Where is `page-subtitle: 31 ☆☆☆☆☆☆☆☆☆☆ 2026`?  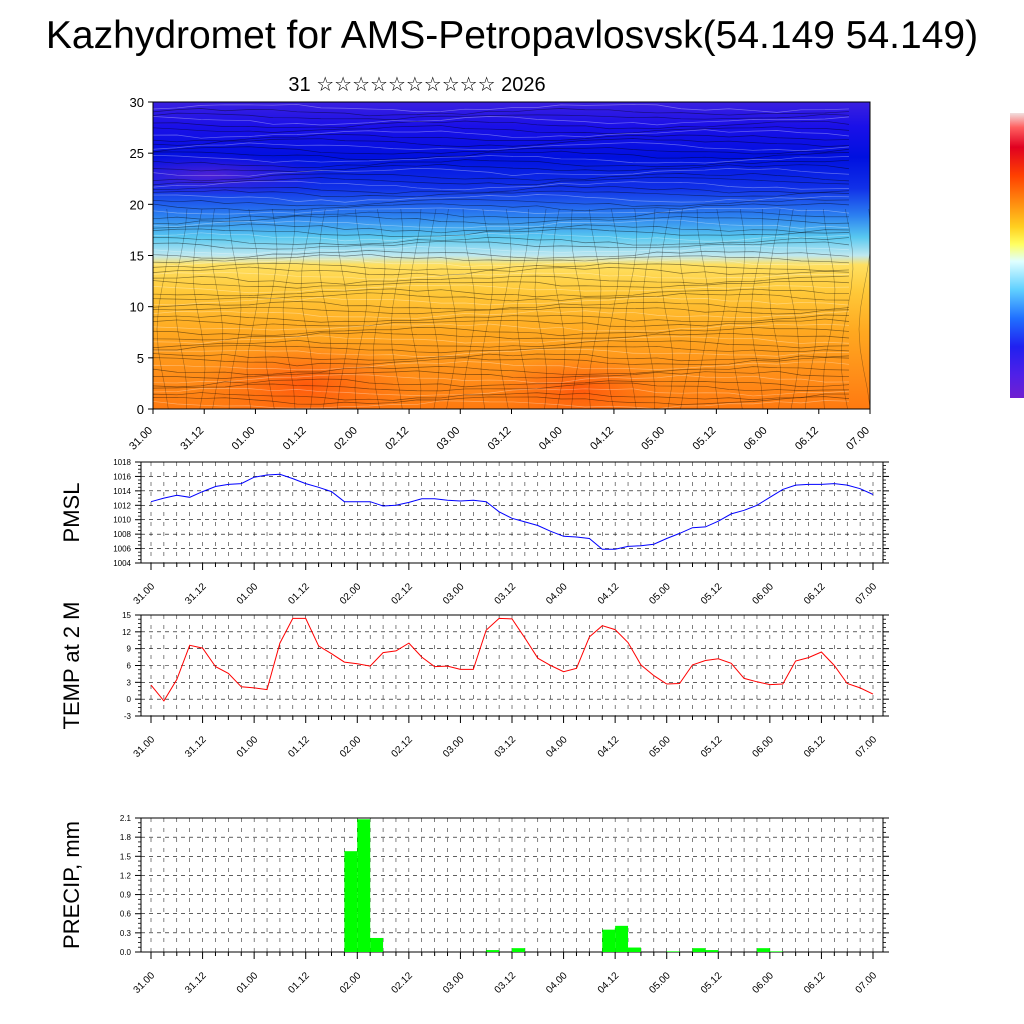 page-subtitle: 31 ☆☆☆☆☆☆☆☆☆☆ 2026 is located at coordinates (417, 85).